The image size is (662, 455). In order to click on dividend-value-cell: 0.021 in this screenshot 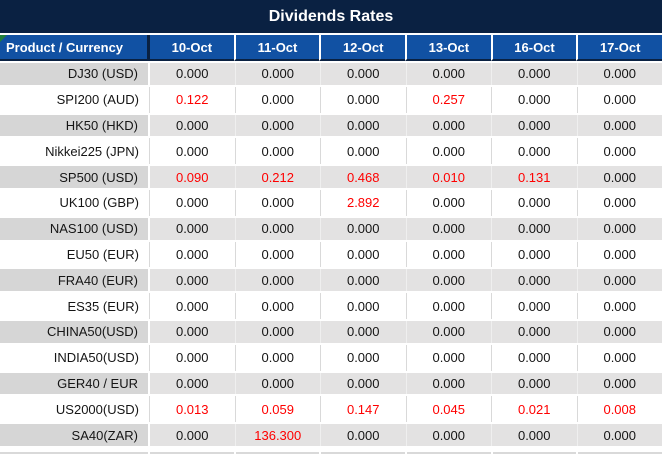, I will do `click(534, 409)`.